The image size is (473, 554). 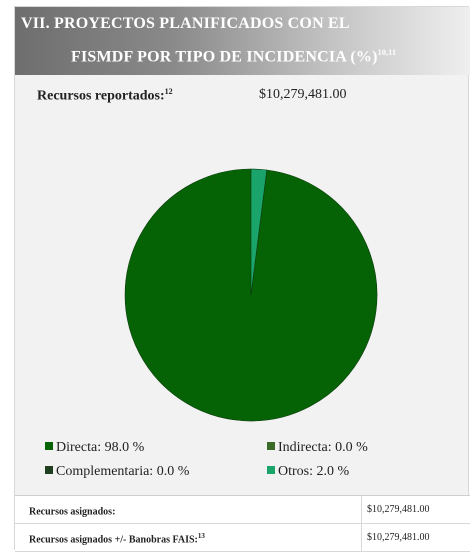 I want to click on legend-label-otros: Otros: 2.0 %, so click(x=314, y=471).